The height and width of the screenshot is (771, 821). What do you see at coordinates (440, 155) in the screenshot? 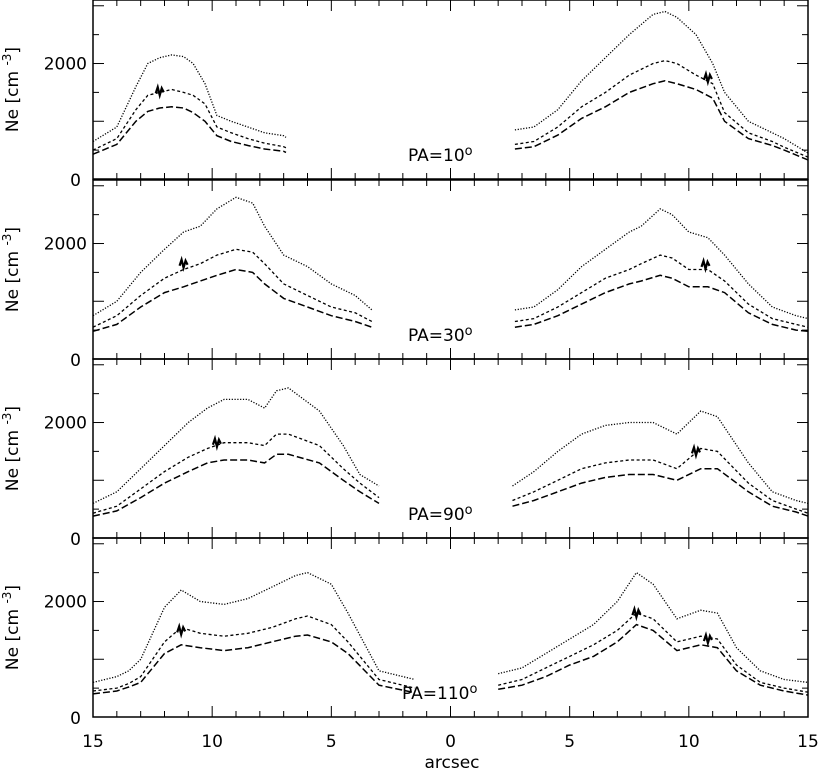
I see `panel-label: PA=10o` at bounding box center [440, 155].